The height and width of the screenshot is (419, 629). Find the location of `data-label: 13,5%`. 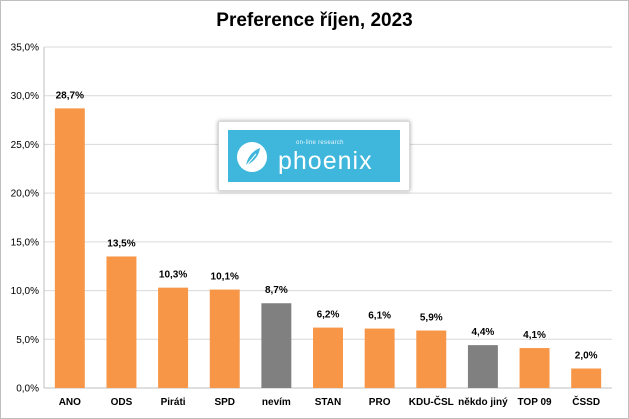

data-label: 13,5% is located at coordinates (121, 243).